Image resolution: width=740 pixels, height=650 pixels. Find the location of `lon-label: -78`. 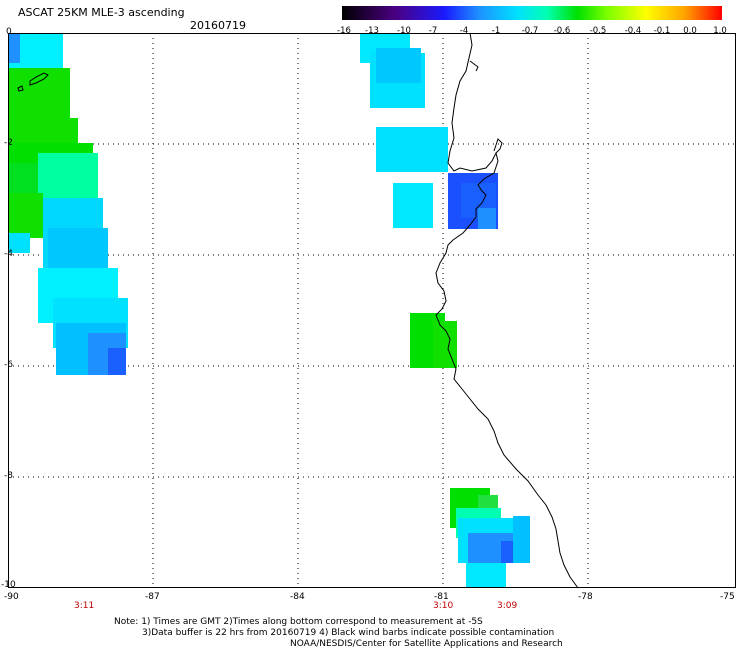

lon-label: -78 is located at coordinates (585, 597).